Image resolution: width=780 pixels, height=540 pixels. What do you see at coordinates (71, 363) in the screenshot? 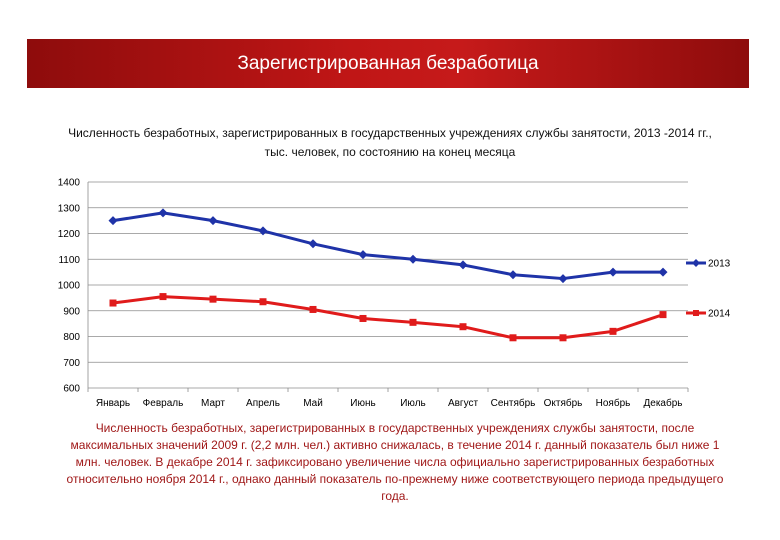
I see `y-tick-label: 700` at bounding box center [71, 363].